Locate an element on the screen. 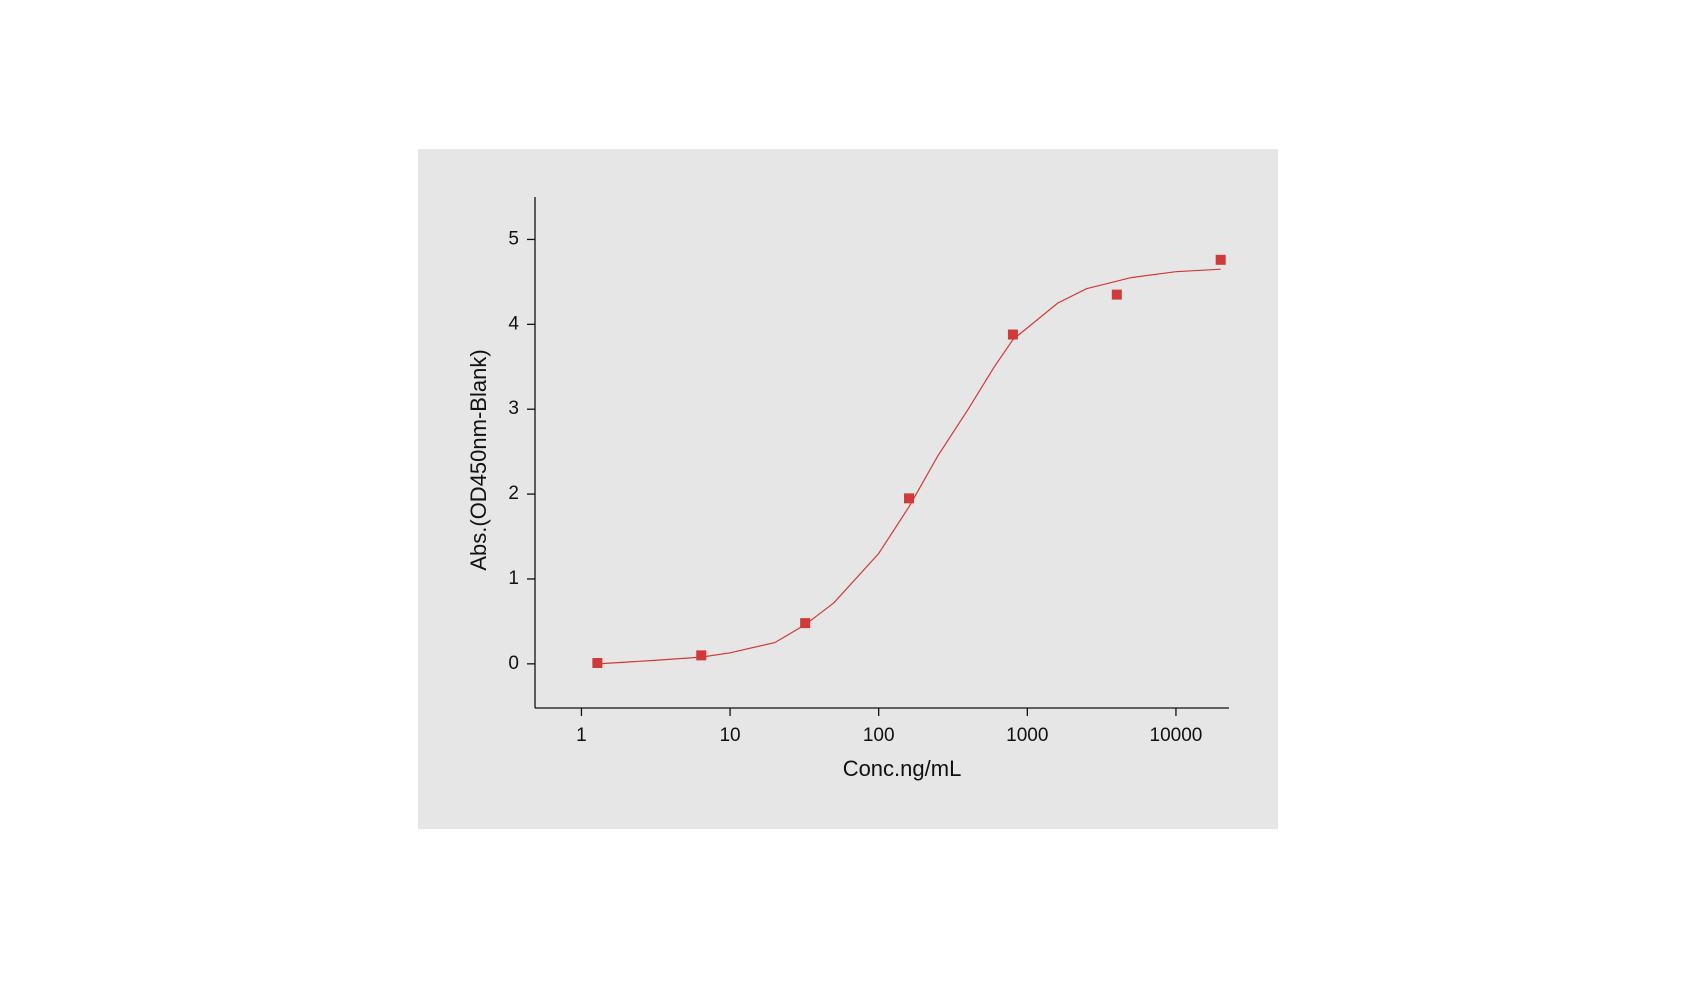 The width and height of the screenshot is (1684, 981). y-tick-label: 5 is located at coordinates (513, 238).